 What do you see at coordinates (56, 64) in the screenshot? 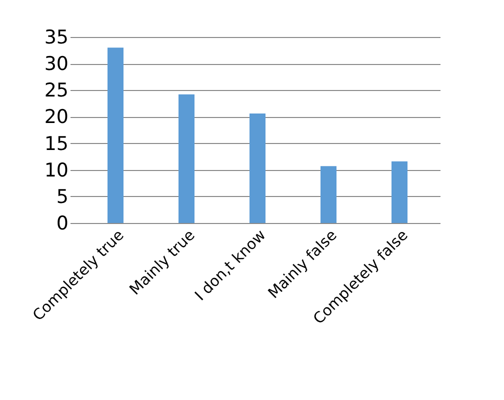
I see `y-tick-label: 30` at bounding box center [56, 64].